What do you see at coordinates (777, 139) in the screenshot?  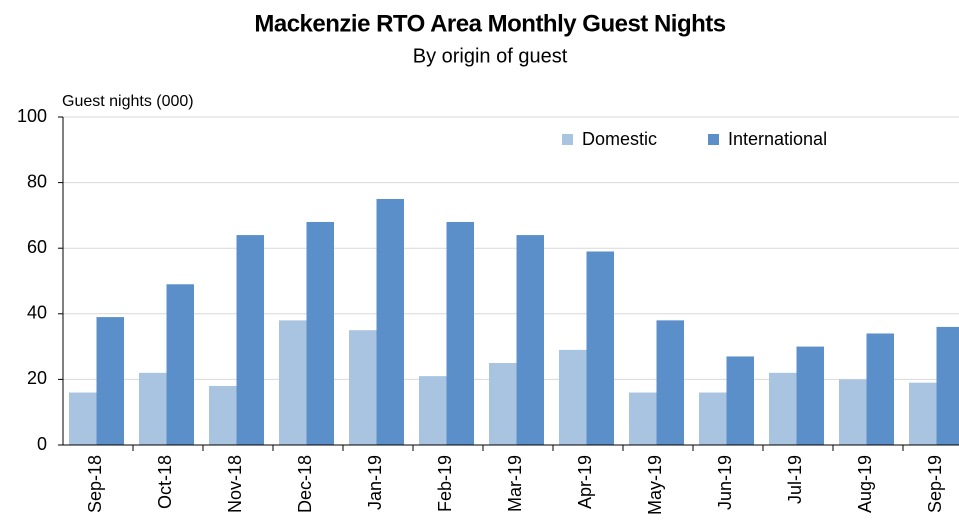 I see `legend-label: International` at bounding box center [777, 139].